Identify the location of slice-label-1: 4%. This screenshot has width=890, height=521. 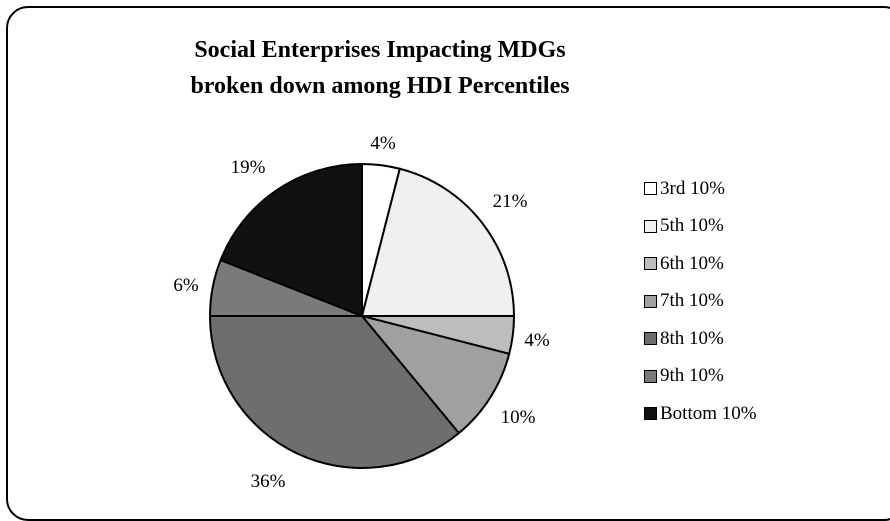
(383, 143).